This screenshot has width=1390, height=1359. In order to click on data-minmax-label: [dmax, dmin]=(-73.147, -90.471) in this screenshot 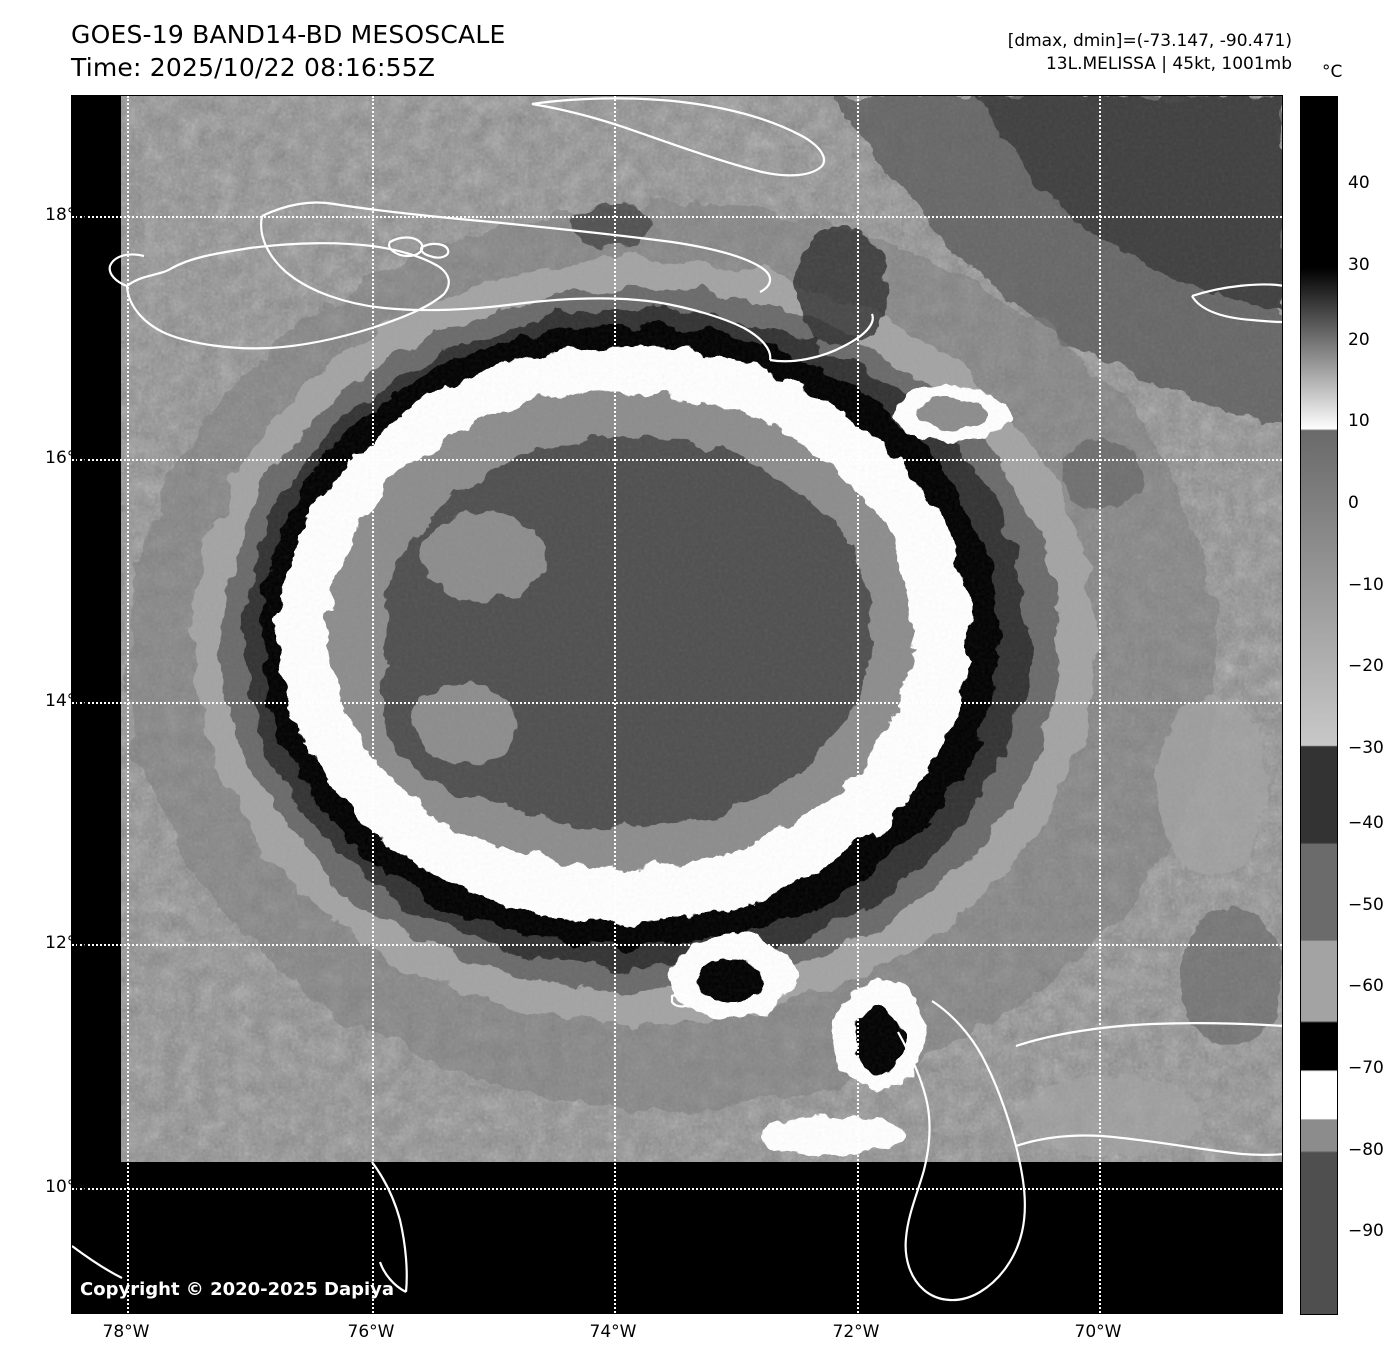, I will do `click(1149, 41)`.